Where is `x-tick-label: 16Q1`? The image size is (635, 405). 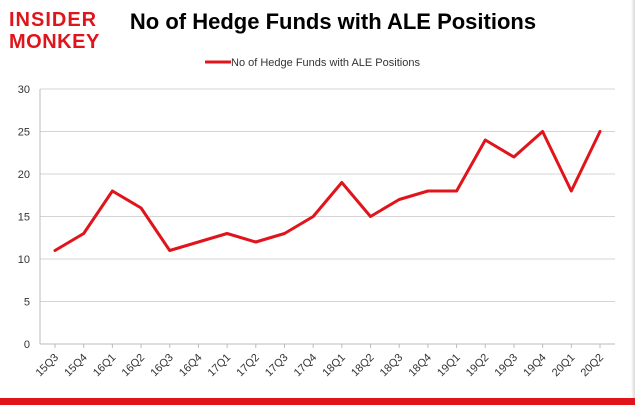 x-tick-label: 16Q1 is located at coordinates (105, 366).